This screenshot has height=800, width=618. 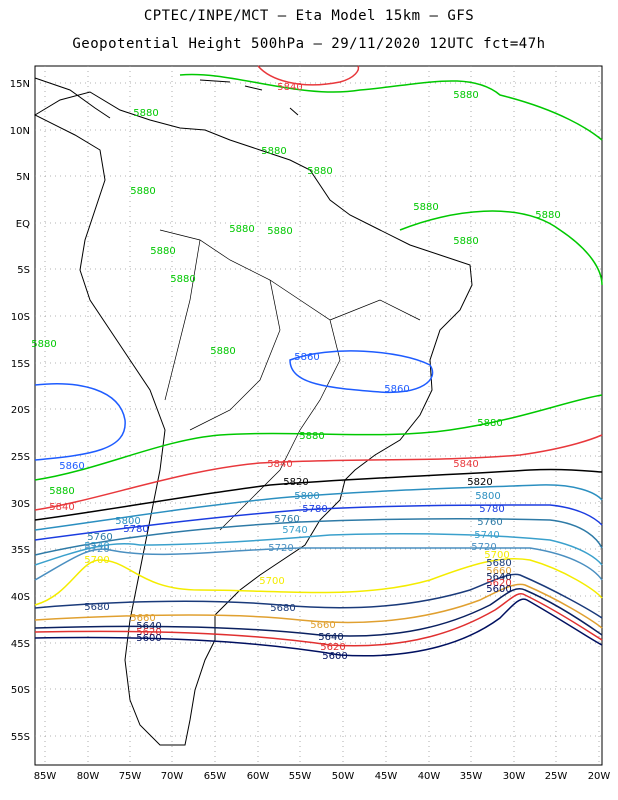 What do you see at coordinates (343, 776) in the screenshot?
I see `lon-tick: 50W` at bounding box center [343, 776].